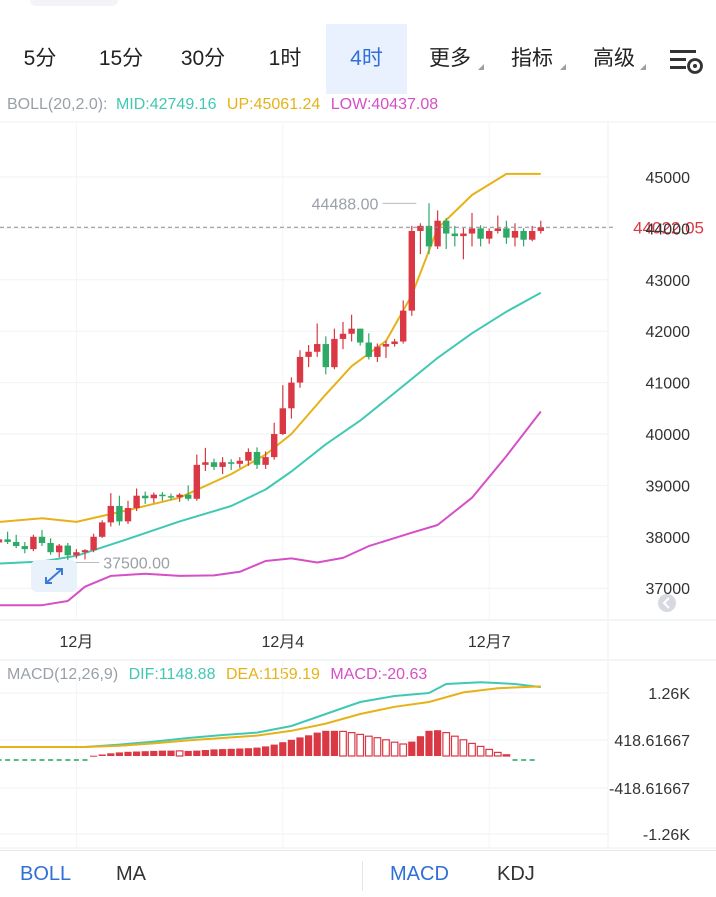 Image resolution: width=716 pixels, height=897 pixels. I want to click on chart-settings-icon, so click(686, 61).